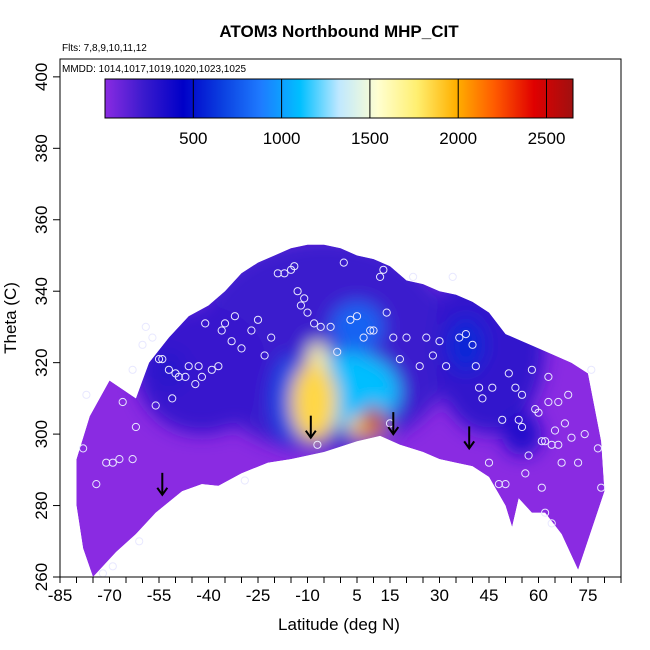  I want to click on colorbar: 500 1000 1500 2000 2500, so click(339, 113).